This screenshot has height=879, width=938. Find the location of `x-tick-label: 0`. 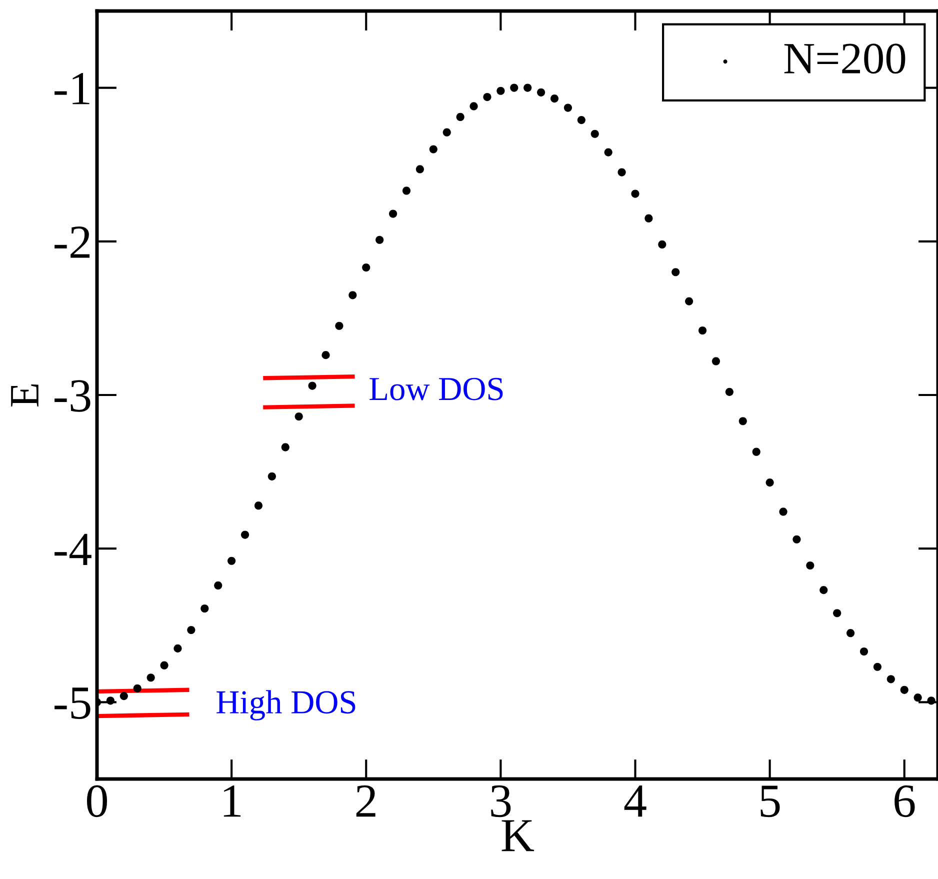

x-tick-label: 0 is located at coordinates (97, 801).